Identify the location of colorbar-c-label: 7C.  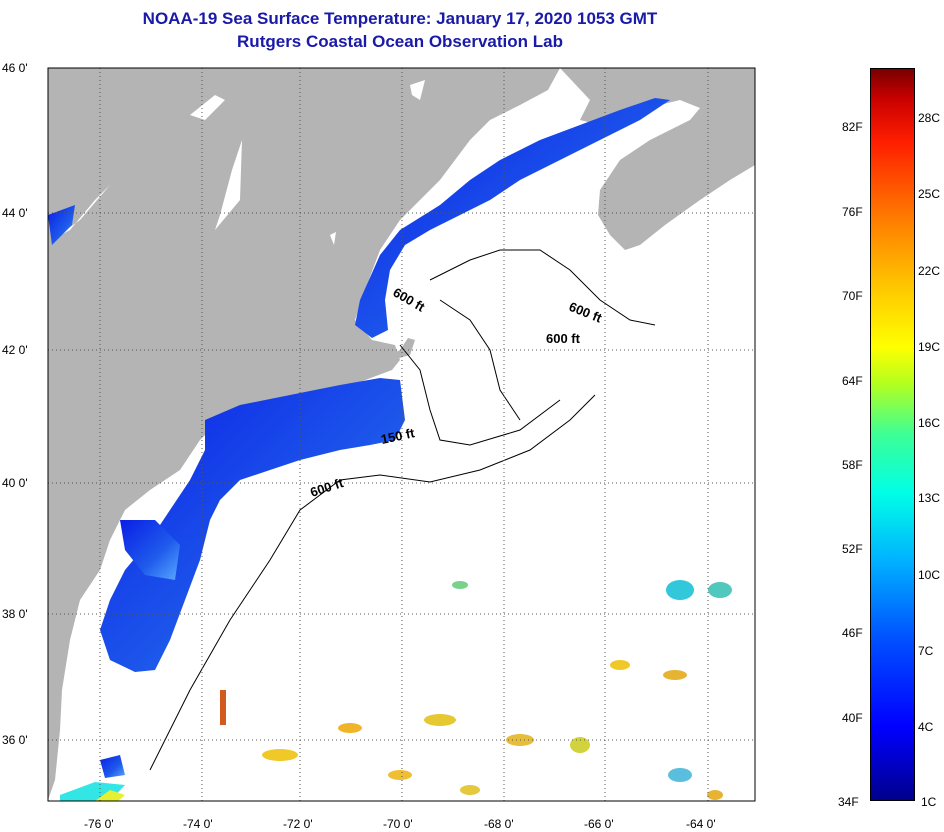
(926, 651).